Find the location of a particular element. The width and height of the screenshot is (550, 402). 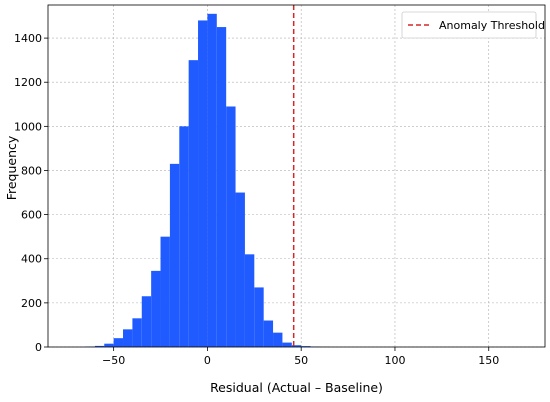

y-tick-label: 1000 is located at coordinates (28, 126).